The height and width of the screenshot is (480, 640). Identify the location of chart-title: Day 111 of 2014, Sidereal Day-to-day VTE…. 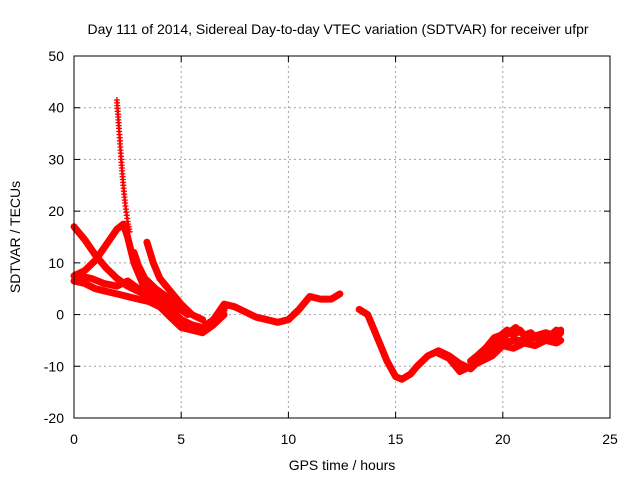
(337, 29).